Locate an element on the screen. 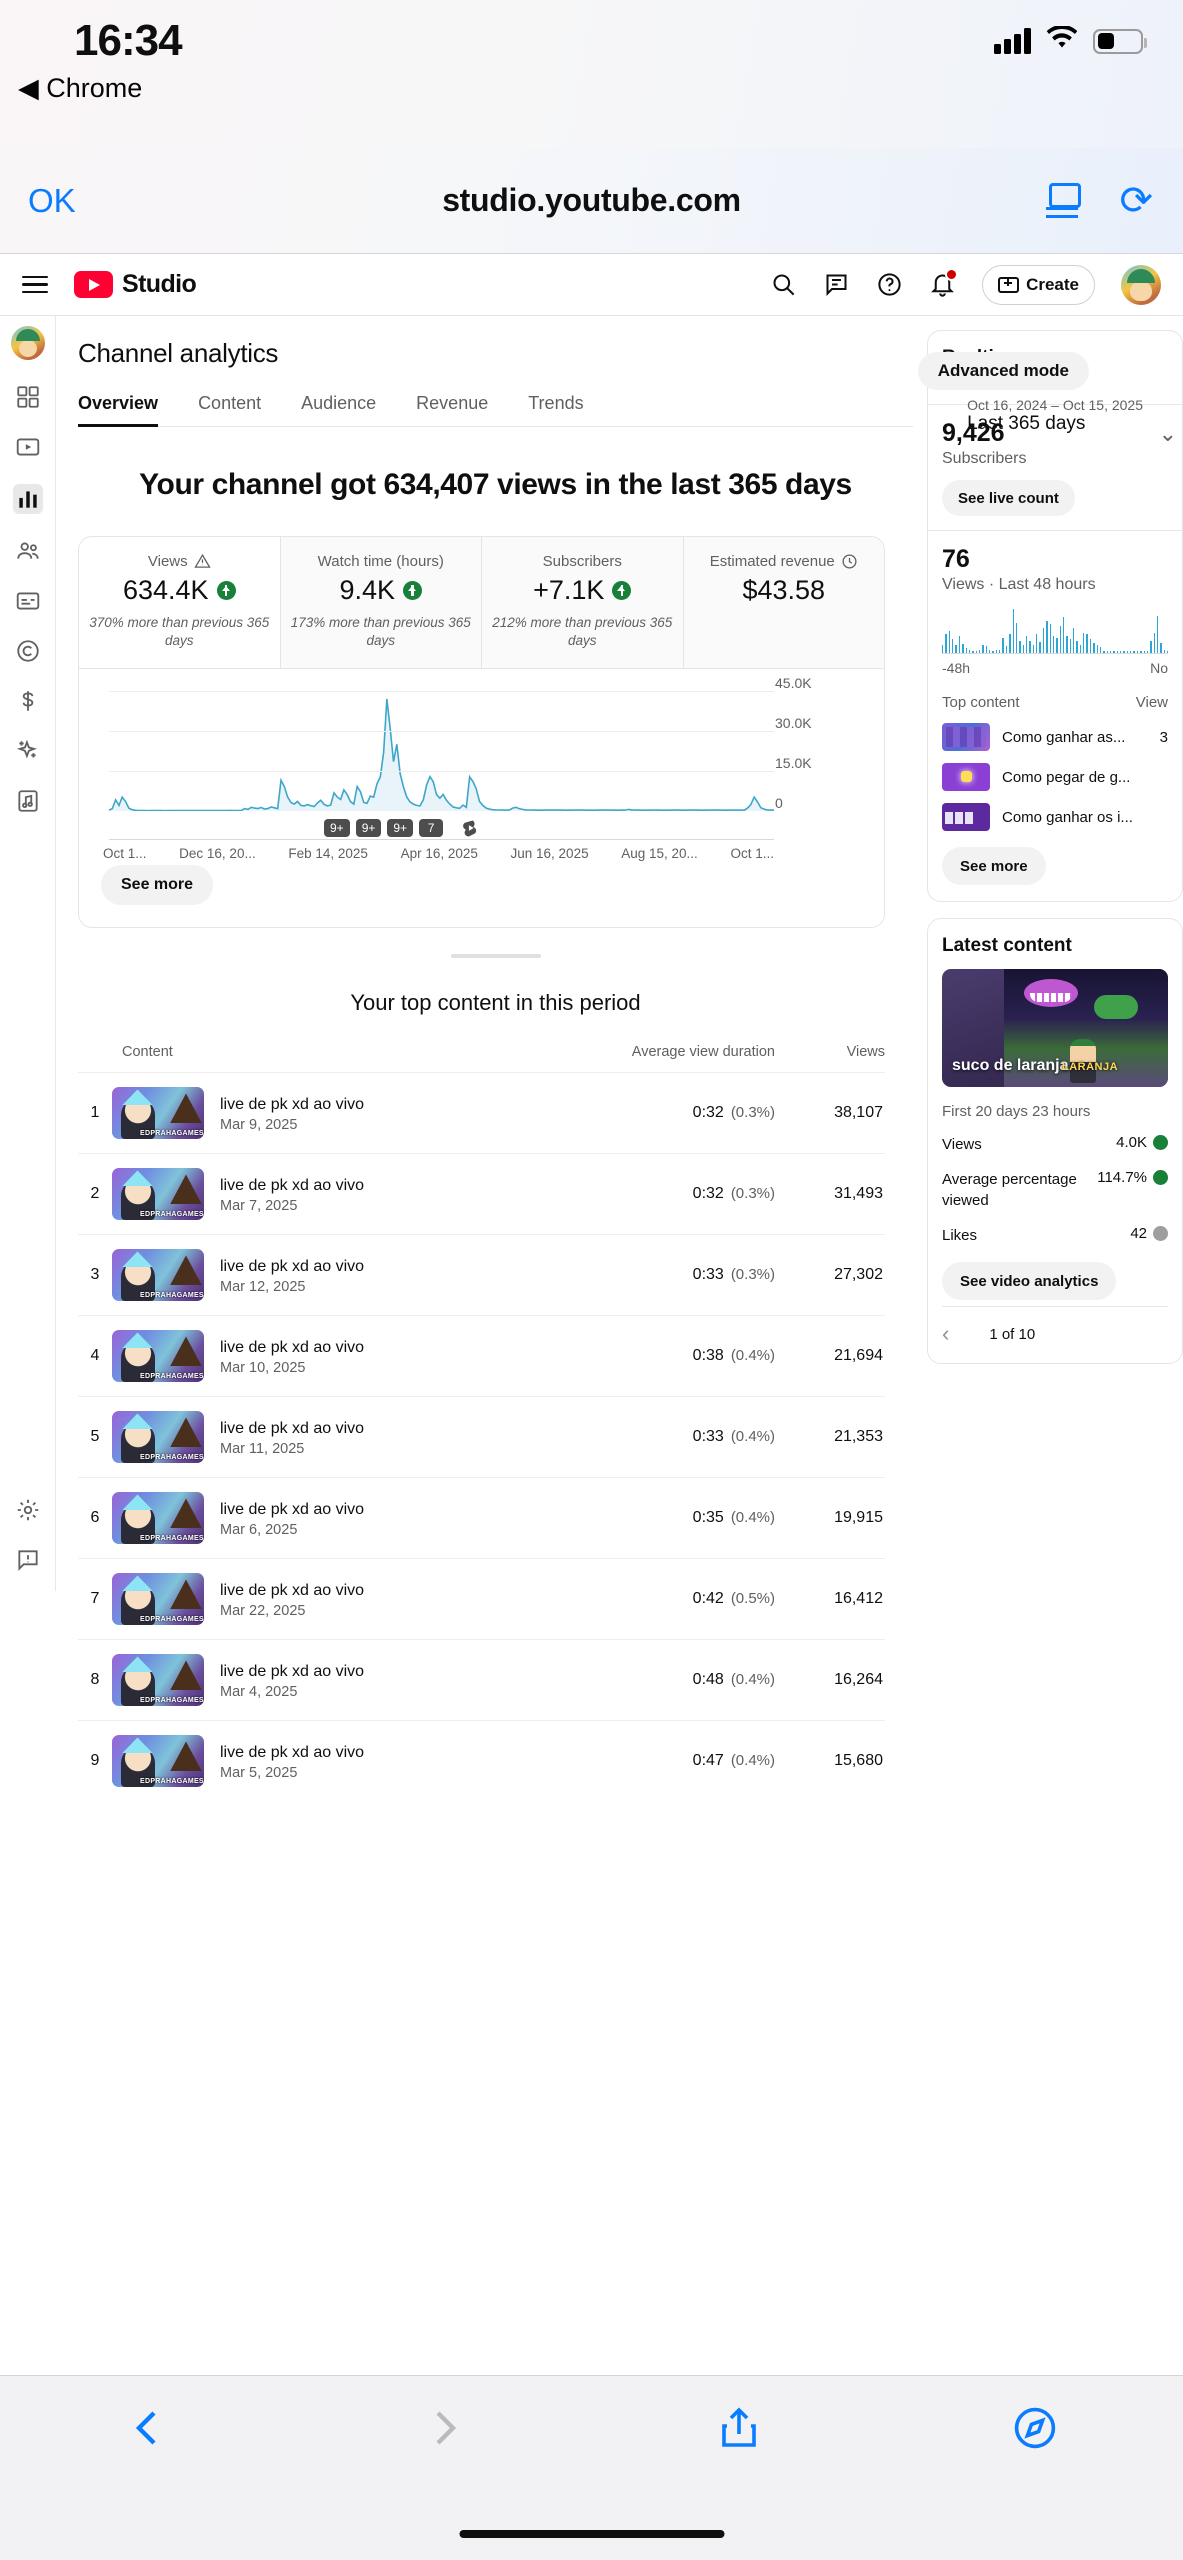 The height and width of the screenshot is (2560, 1183). sidebar-item-subtitles is located at coordinates (28, 601).